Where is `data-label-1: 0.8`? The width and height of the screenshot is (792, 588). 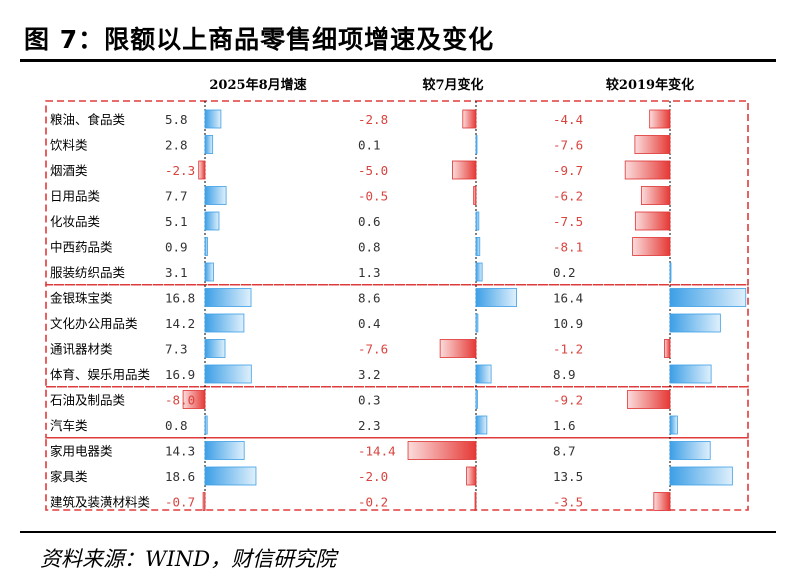 data-label-1: 0.8 is located at coordinates (369, 247).